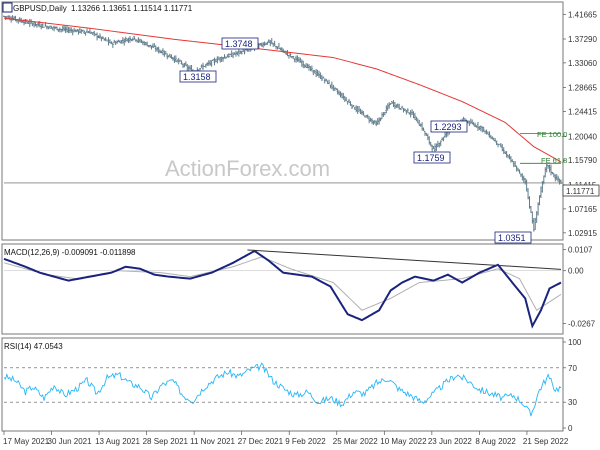 This screenshot has height=450, width=600. Describe the element at coordinates (495, 441) in the screenshot. I see `x-tick-label: 8 Aug 2022` at that location.